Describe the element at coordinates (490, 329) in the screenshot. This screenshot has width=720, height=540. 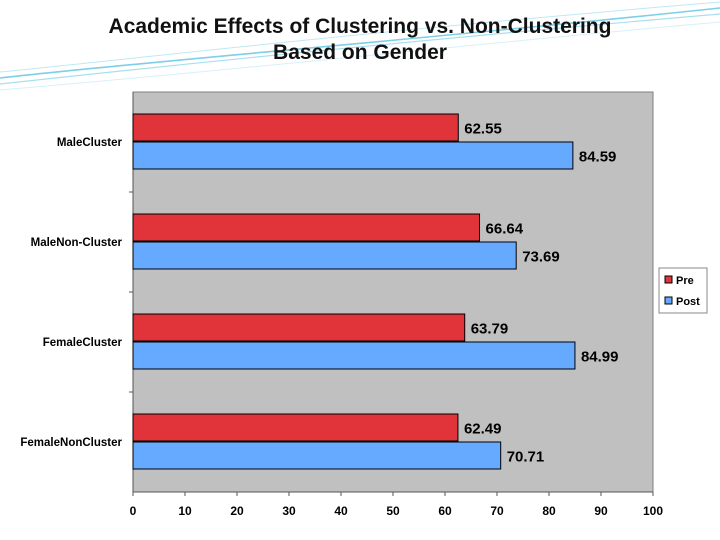
I see `data-label-pre-2: 63.79` at that location.